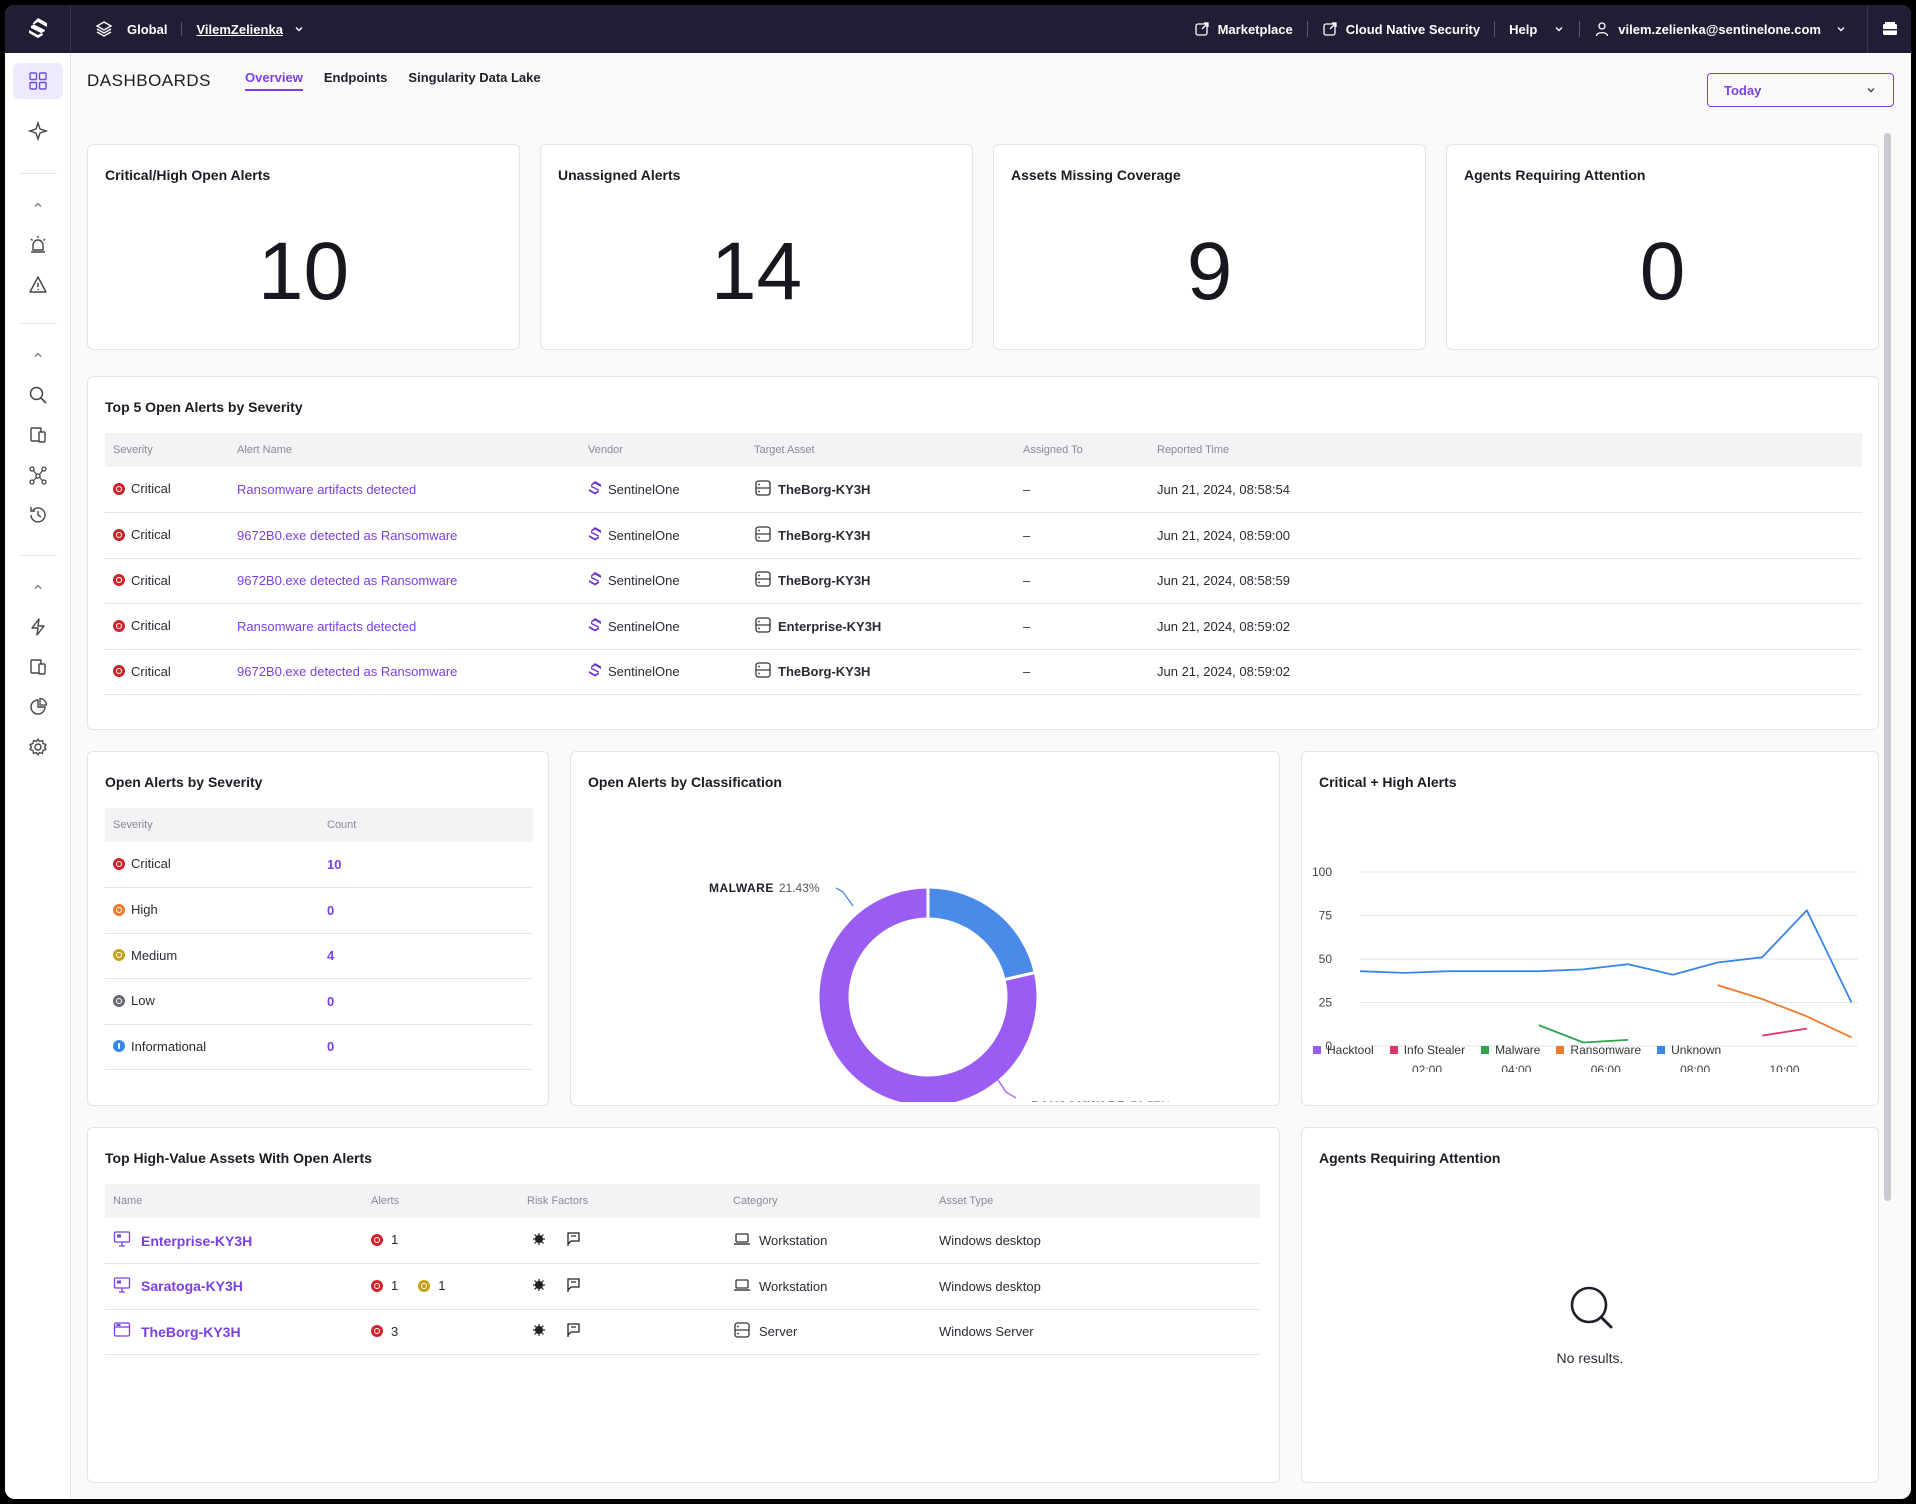 This screenshot has width=1916, height=1504. I want to click on legend-item-ransomware: Ransomware, so click(1598, 1050).